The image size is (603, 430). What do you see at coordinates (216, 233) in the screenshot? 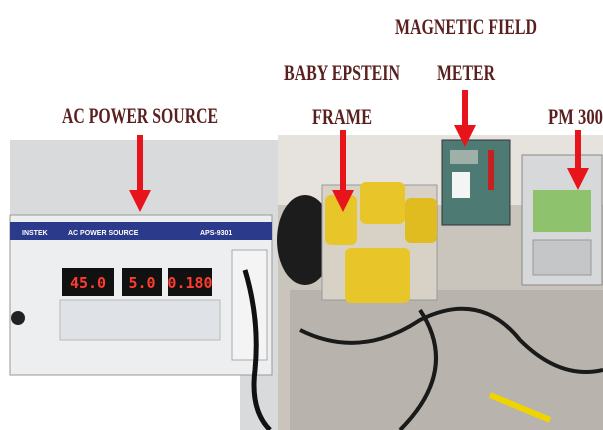
I see `device-model: APS-9301` at bounding box center [216, 233].